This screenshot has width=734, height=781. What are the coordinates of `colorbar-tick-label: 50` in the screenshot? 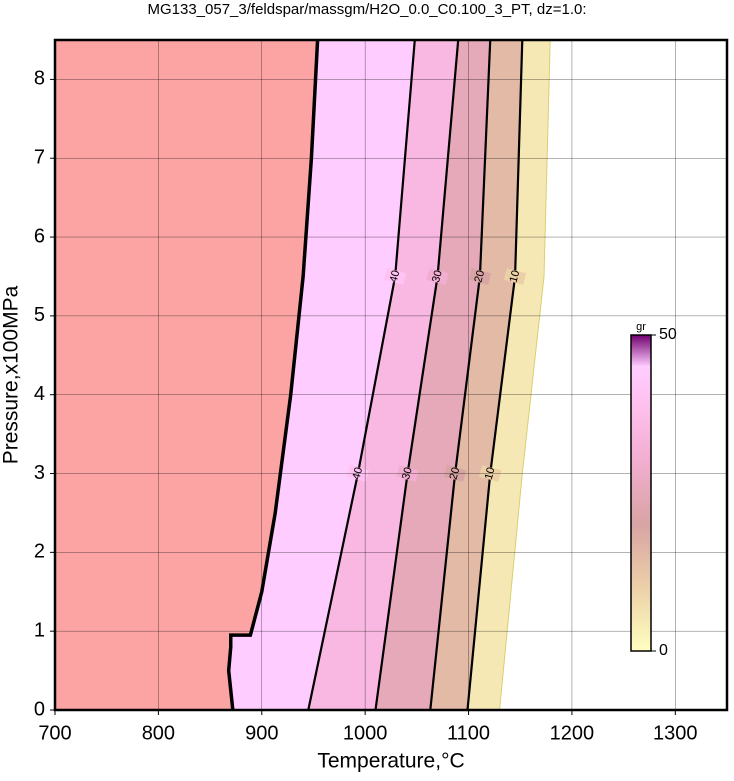 It's located at (668, 334).